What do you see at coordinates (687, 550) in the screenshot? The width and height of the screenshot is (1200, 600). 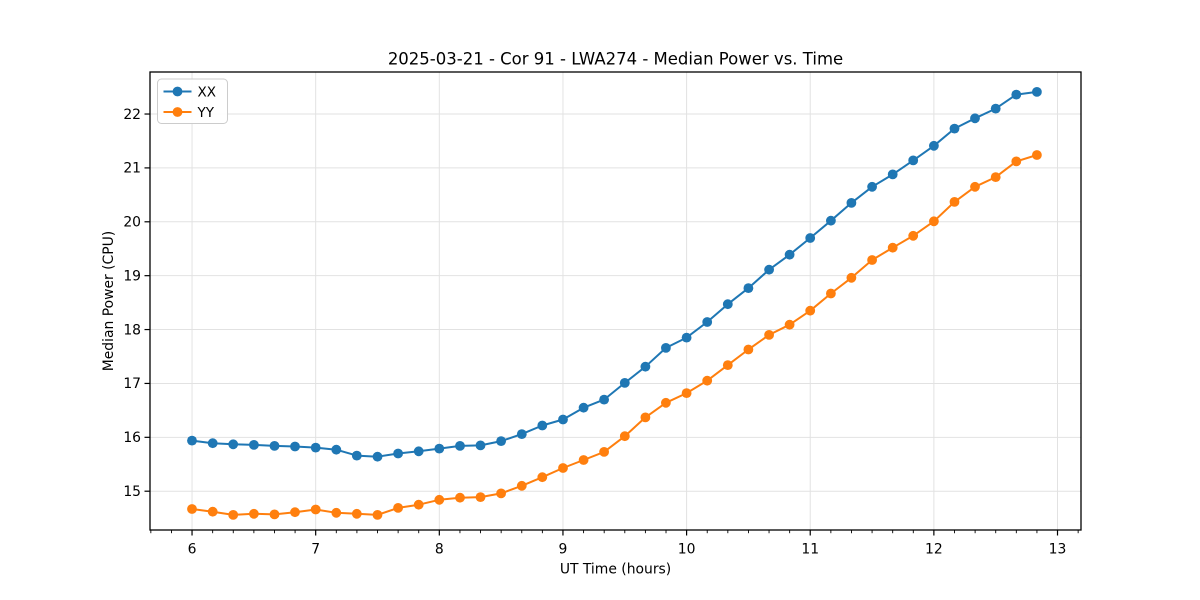 I see `x-tick-label: 10` at bounding box center [687, 550].